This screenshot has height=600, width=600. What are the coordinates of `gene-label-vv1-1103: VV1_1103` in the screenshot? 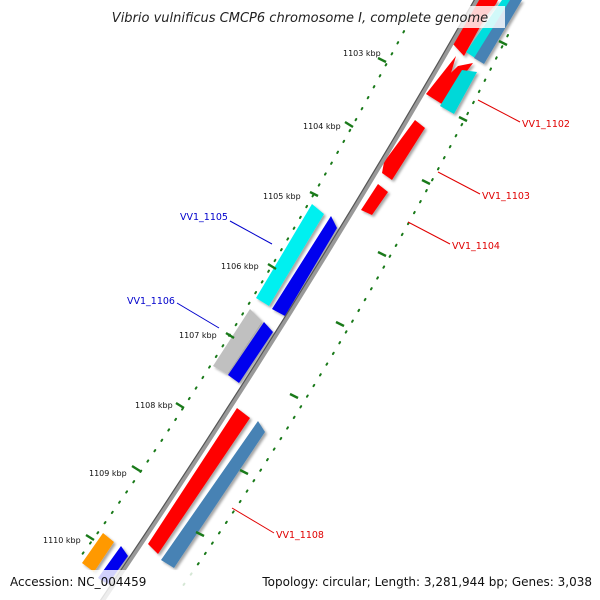 It's located at (506, 196).